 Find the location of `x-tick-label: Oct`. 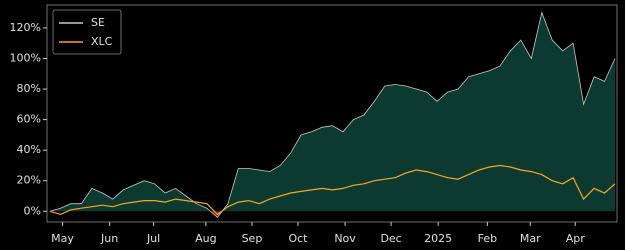

x-tick-label: Oct is located at coordinates (298, 238).